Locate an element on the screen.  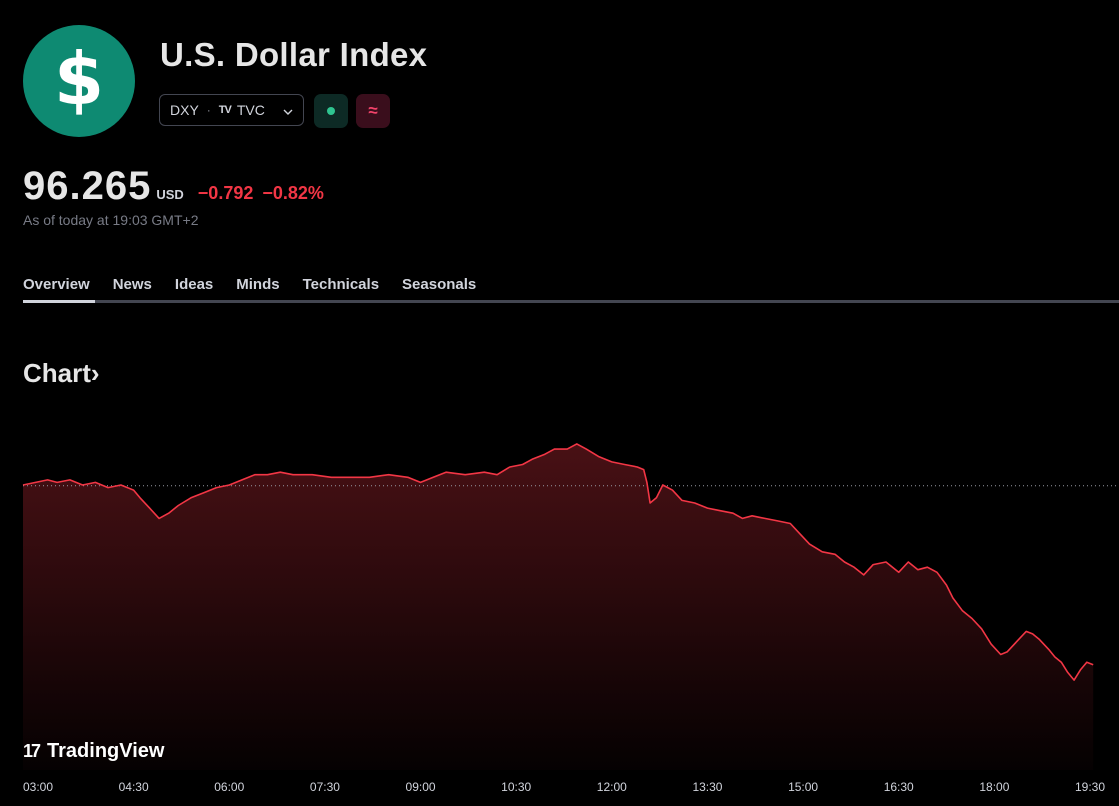
time-tick-label: 04:30 is located at coordinates (134, 787).